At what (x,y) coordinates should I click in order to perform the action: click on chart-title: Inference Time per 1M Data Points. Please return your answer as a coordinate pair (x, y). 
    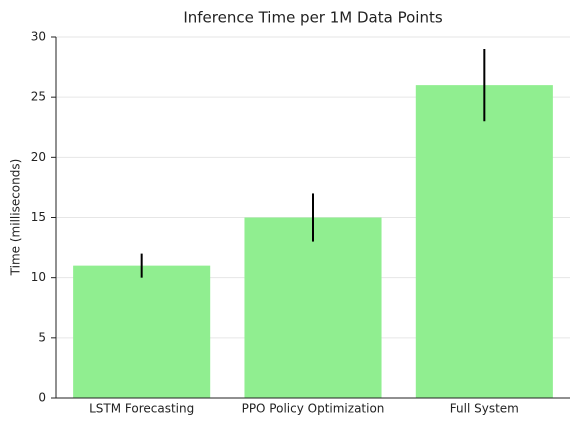
    Looking at the image, I should click on (312, 18).